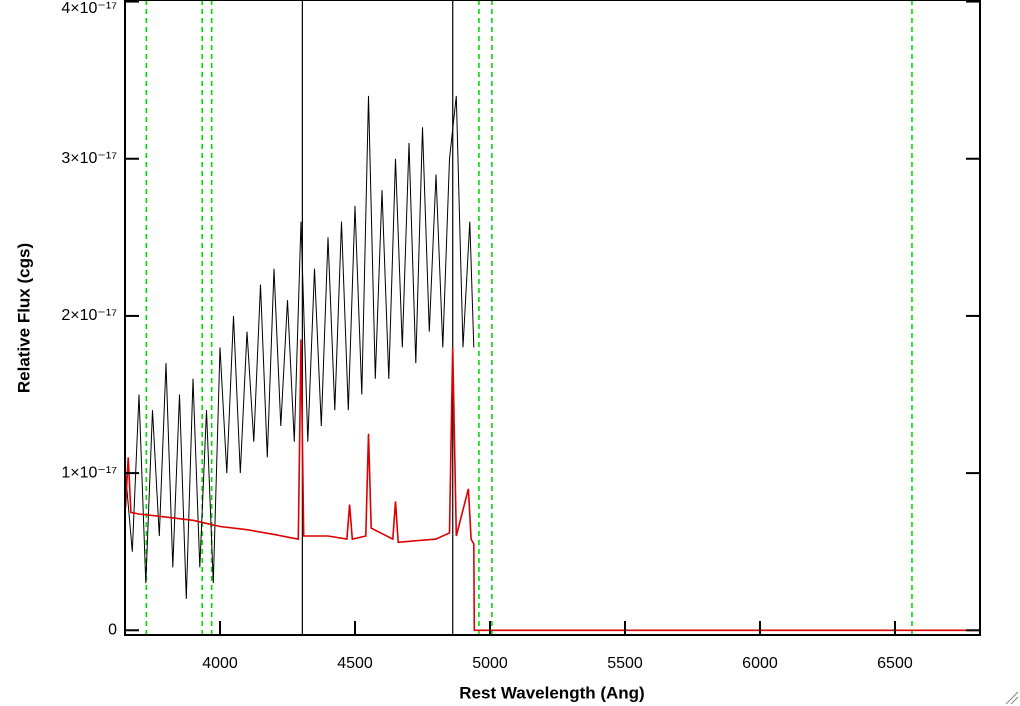 This screenshot has width=1020, height=706. What do you see at coordinates (625, 663) in the screenshot?
I see `x-tick-label: 5500` at bounding box center [625, 663].